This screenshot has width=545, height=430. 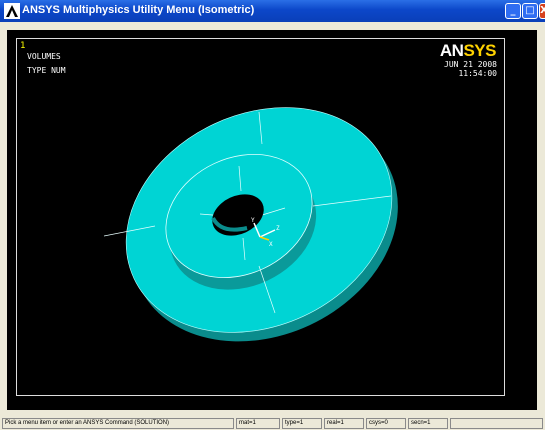 I want to click on ansys-app-icon, so click(x=12, y=11).